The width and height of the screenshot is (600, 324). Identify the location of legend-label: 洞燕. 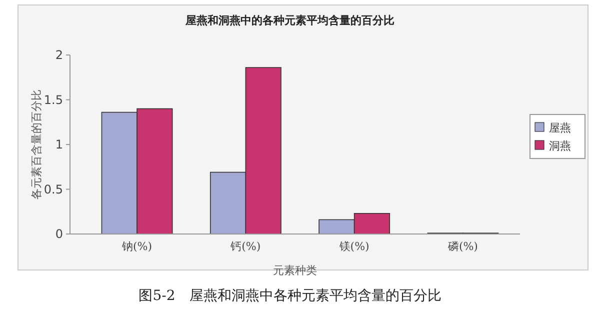
(560, 145).